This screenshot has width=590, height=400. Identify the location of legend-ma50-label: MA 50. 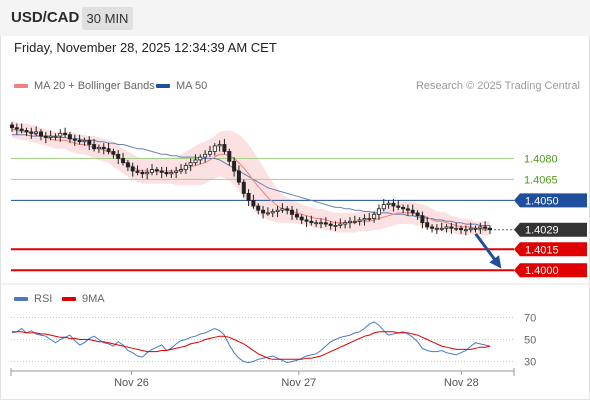
(192, 86).